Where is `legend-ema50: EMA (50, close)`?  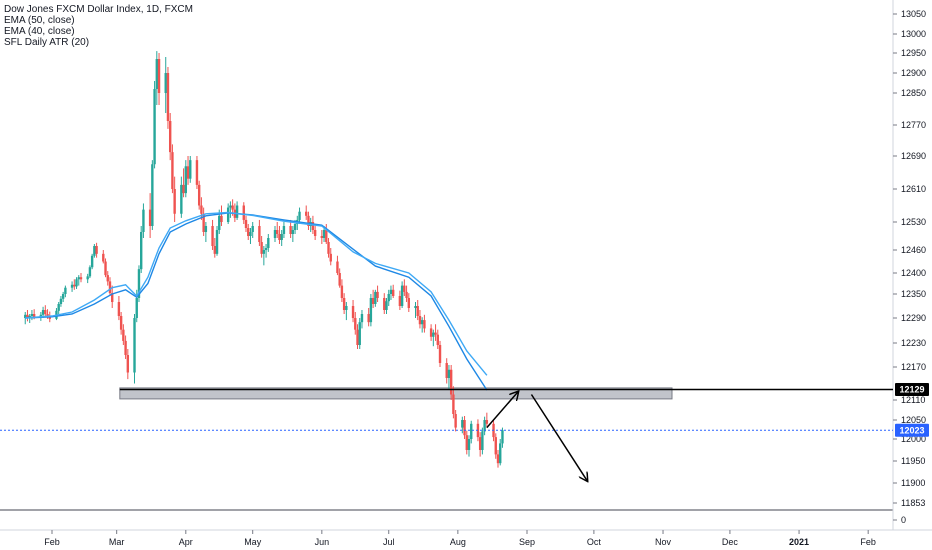
legend-ema50: EMA (50, close) is located at coordinates (39, 20).